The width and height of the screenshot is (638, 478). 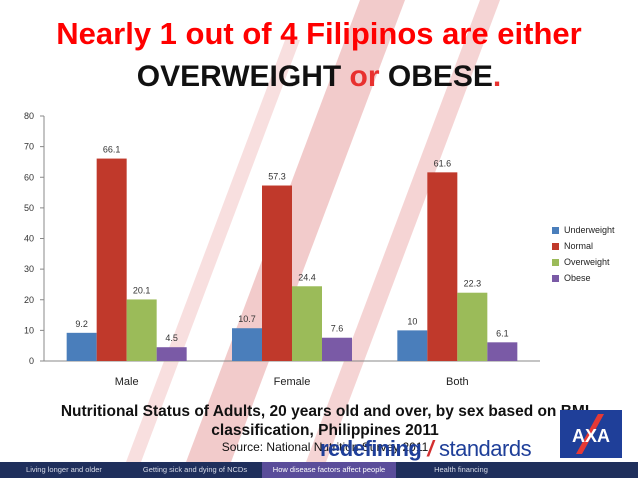 I want to click on y-tick-label: 80, so click(x=29, y=116).